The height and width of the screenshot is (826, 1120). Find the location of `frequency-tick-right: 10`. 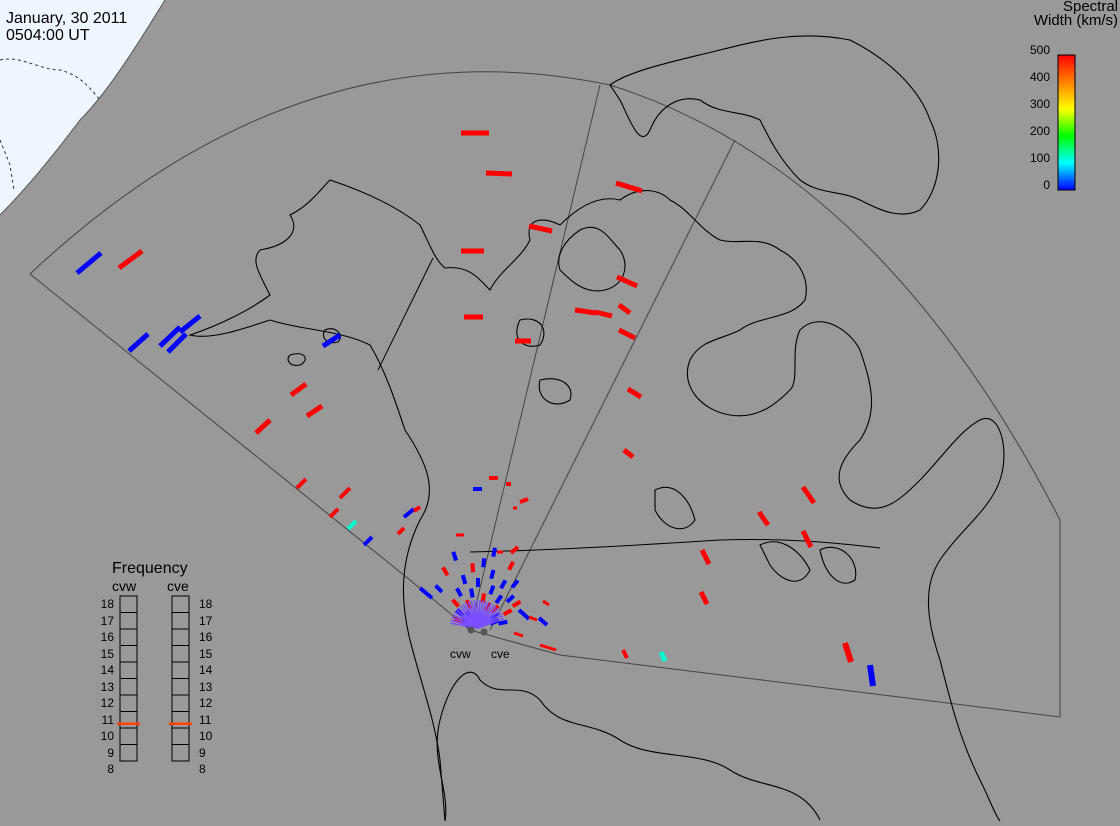

frequency-tick-right: 10 is located at coordinates (206, 736).